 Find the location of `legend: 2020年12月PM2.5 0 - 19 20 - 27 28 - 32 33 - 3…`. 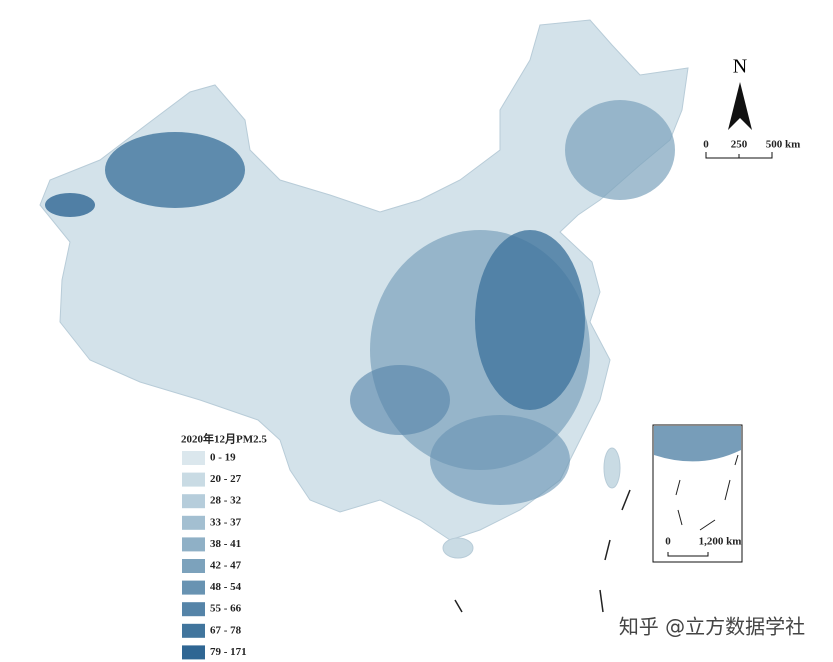

legend: 2020年12月PM2.5 0 - 19 20 - 27 28 - 32 33 - 3… is located at coordinates (224, 546).